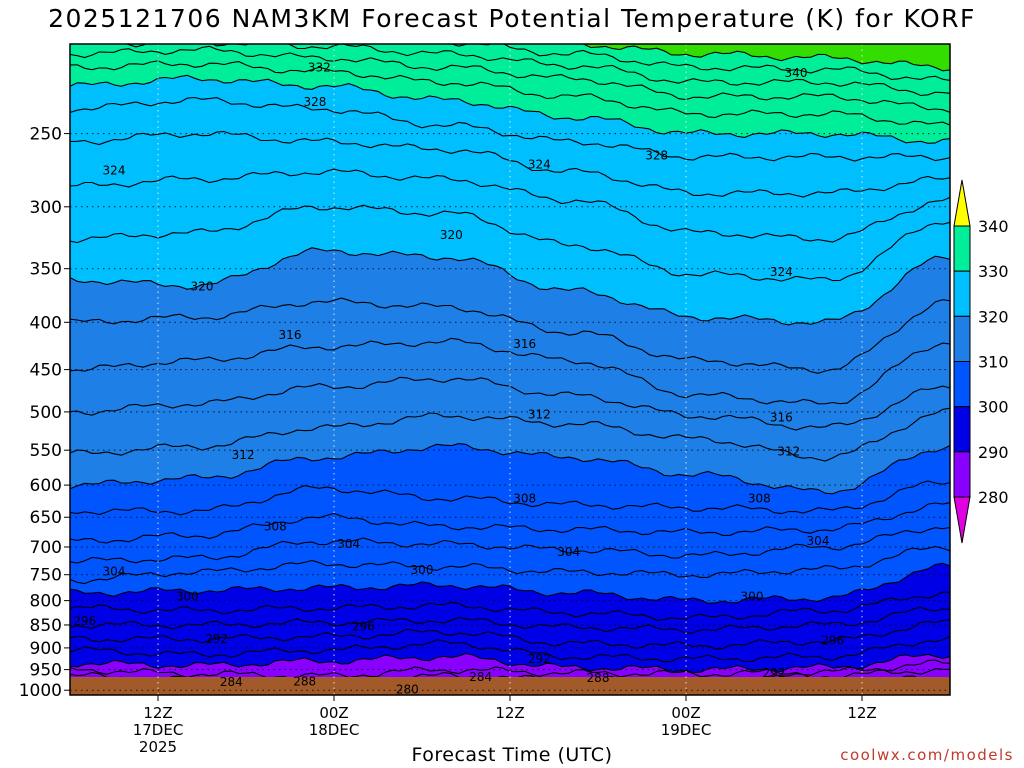 The image size is (1024, 768). What do you see at coordinates (993, 497) in the screenshot?
I see `colorbar-label: 280` at bounding box center [993, 497].